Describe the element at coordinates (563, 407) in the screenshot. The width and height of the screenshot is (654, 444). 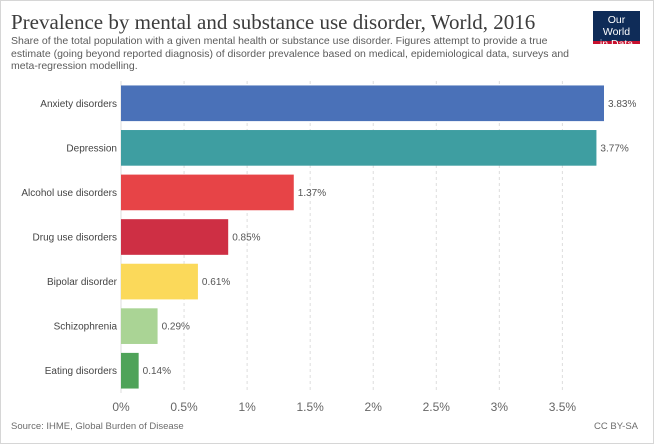
I see `x-tick-label: 3.5%` at that location.